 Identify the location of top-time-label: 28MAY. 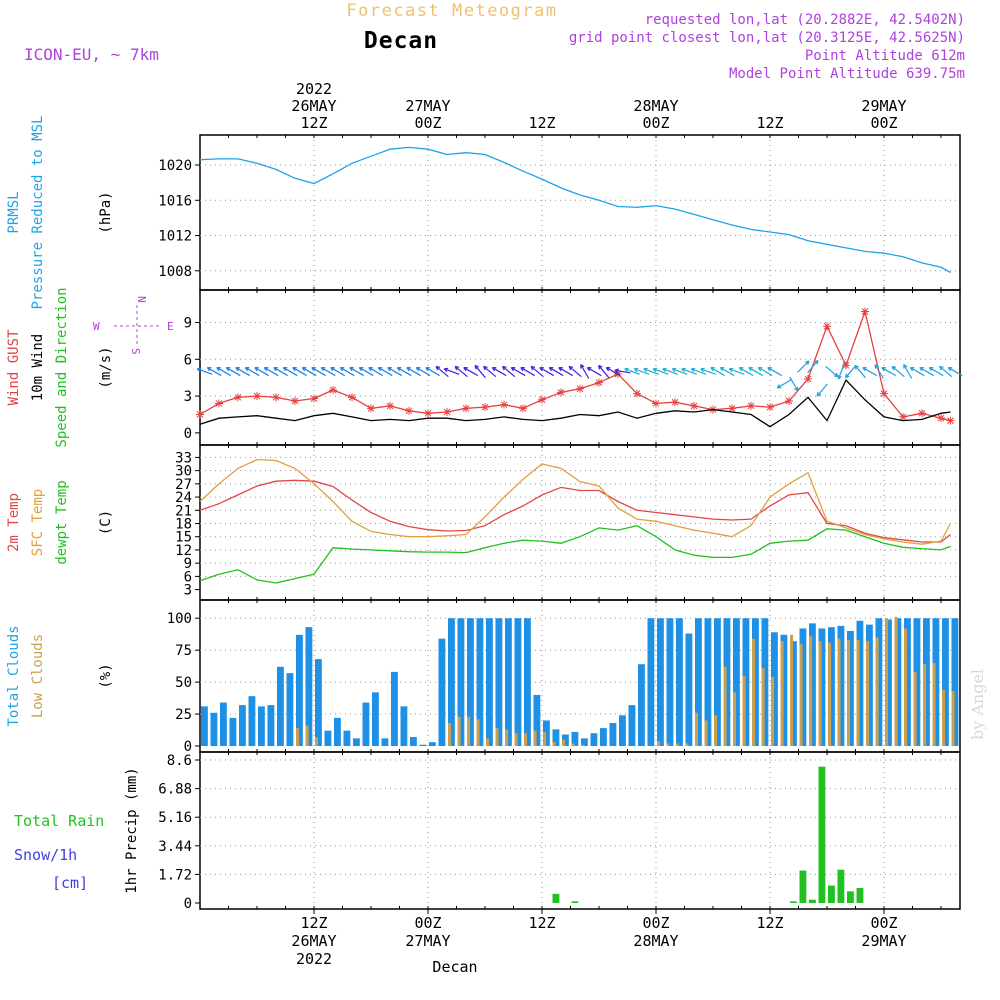
(655, 106).